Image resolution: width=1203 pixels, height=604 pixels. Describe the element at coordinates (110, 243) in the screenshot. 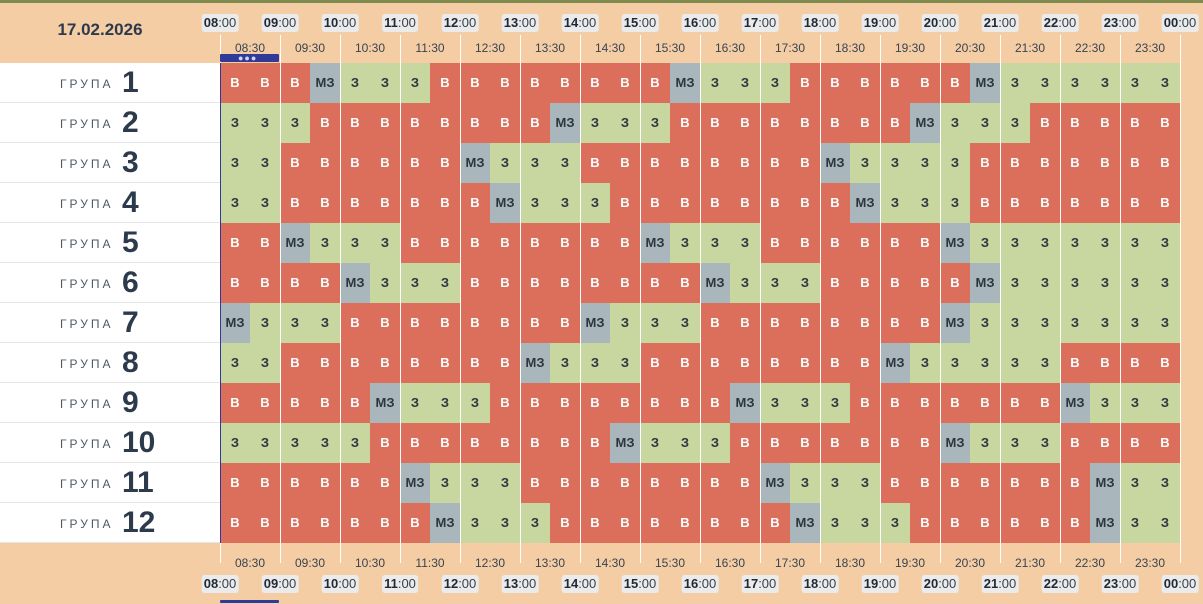

I see `group-label-5: ГРУПА 5` at that location.